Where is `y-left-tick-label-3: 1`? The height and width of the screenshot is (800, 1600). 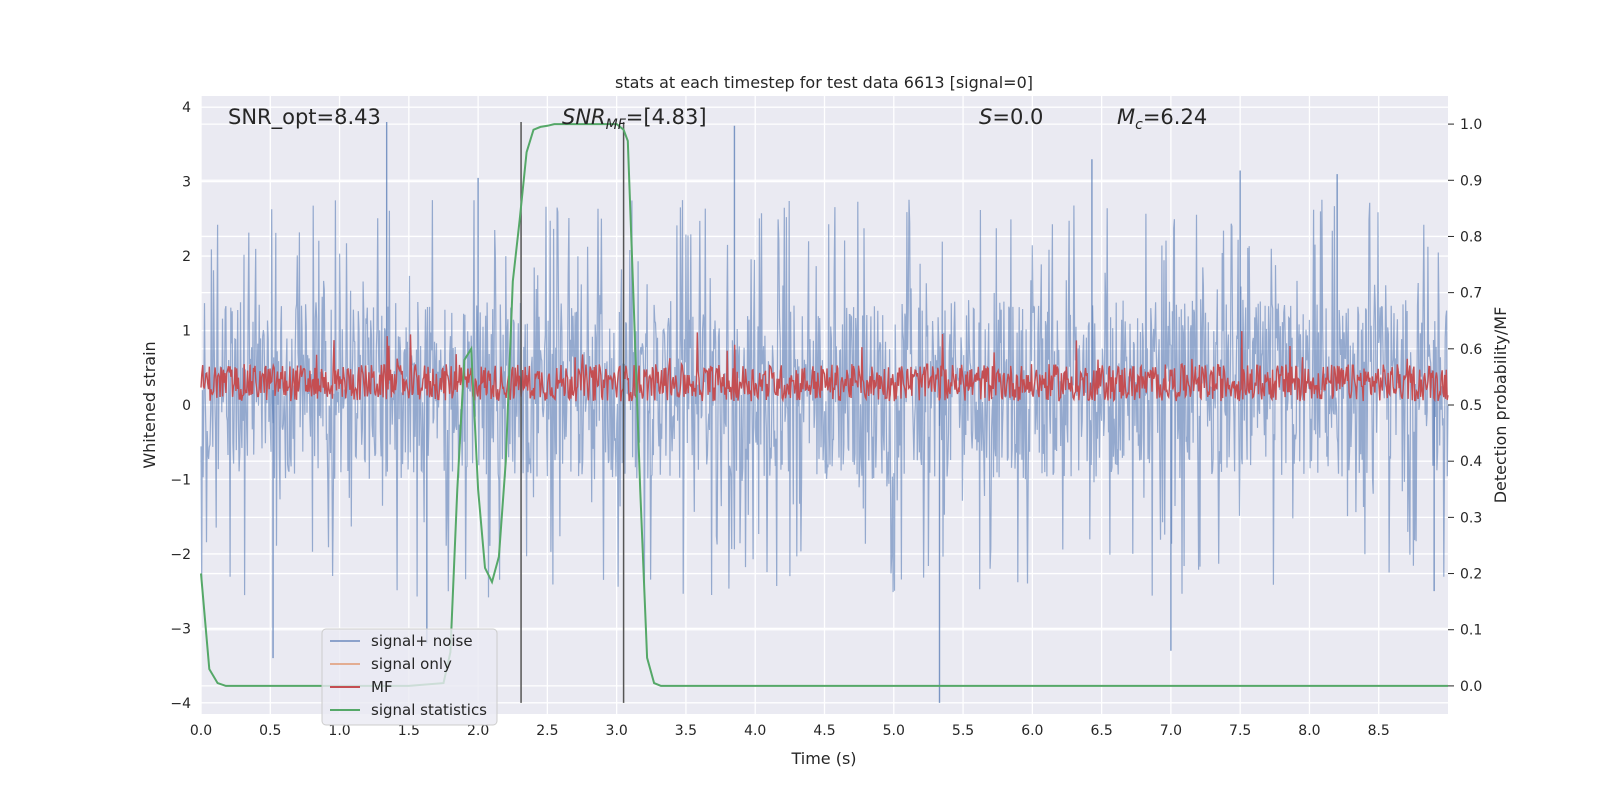
y-left-tick-label-3: 1 is located at coordinates (186, 332).